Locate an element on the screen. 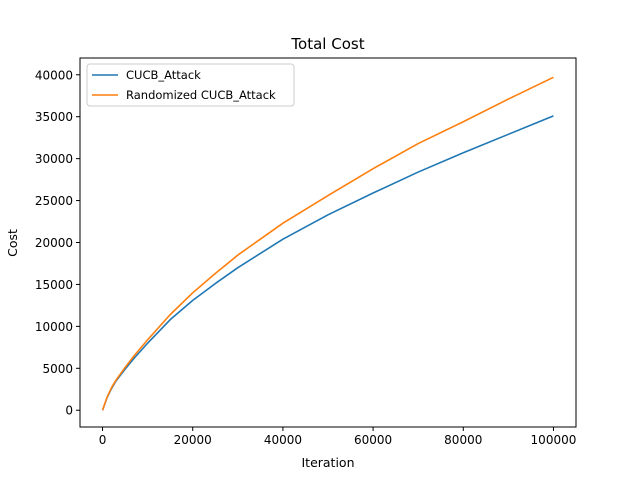 Image resolution: width=640 pixels, height=480 pixels. x-tick-label: 60000 is located at coordinates (373, 440).